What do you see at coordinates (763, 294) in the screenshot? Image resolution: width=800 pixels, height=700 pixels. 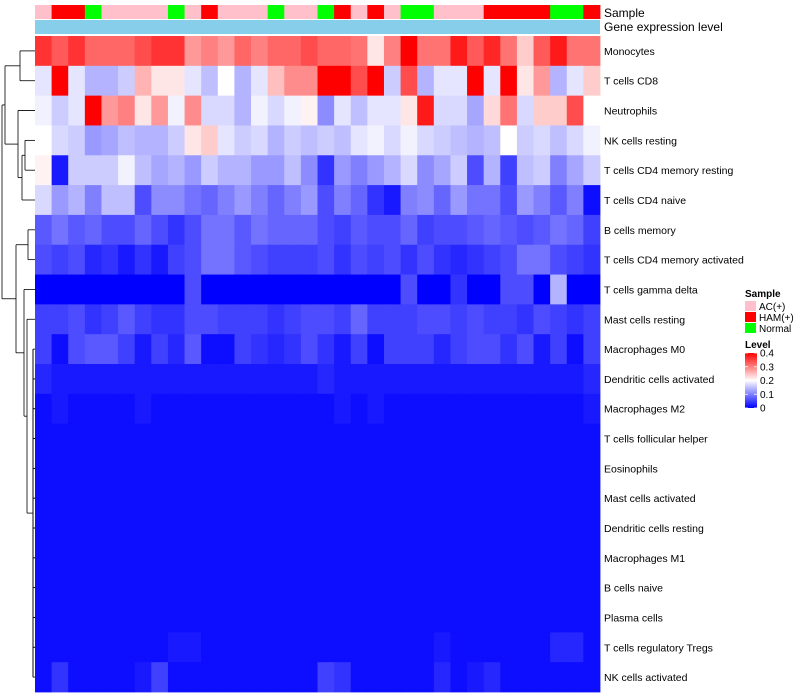 I see `legend-sample-title: Sample` at bounding box center [763, 294].